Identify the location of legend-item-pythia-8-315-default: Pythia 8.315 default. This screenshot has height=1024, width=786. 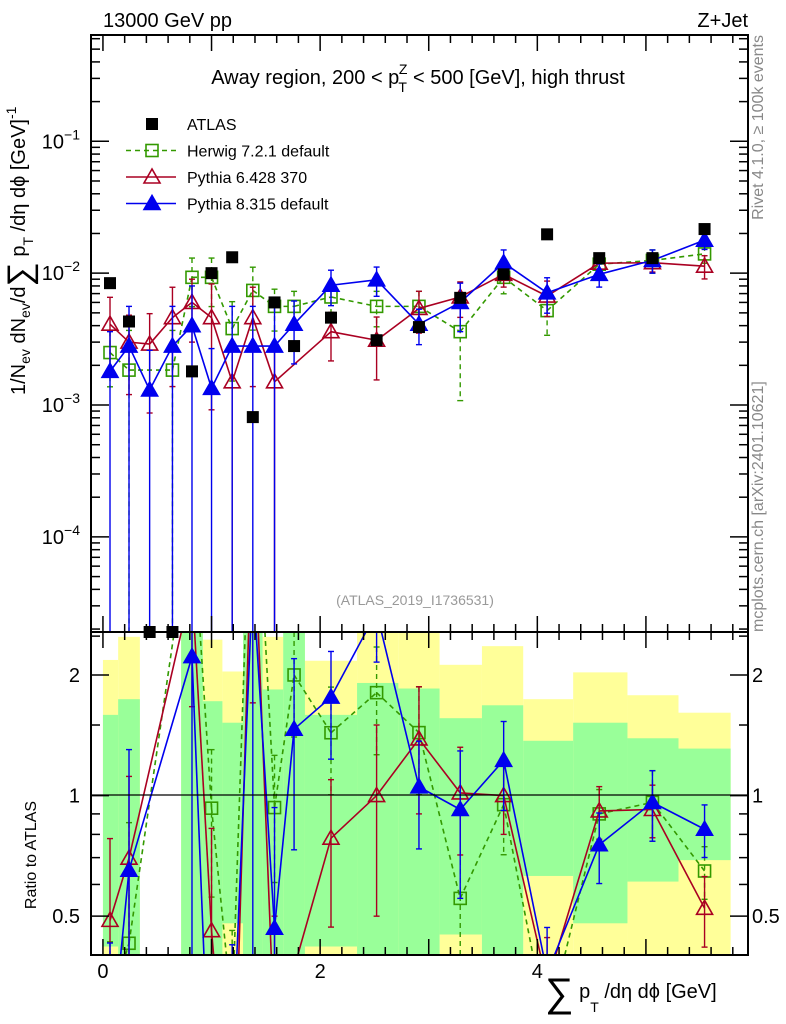
(227, 203).